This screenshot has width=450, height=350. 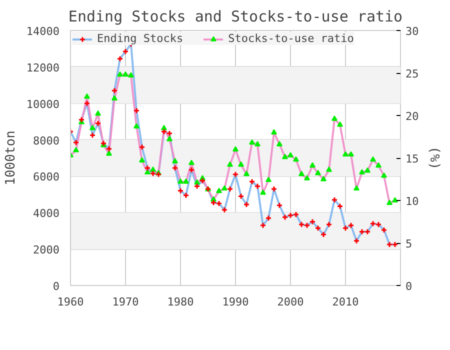 I want to click on y-tick-label: 0, so click(x=56, y=286).